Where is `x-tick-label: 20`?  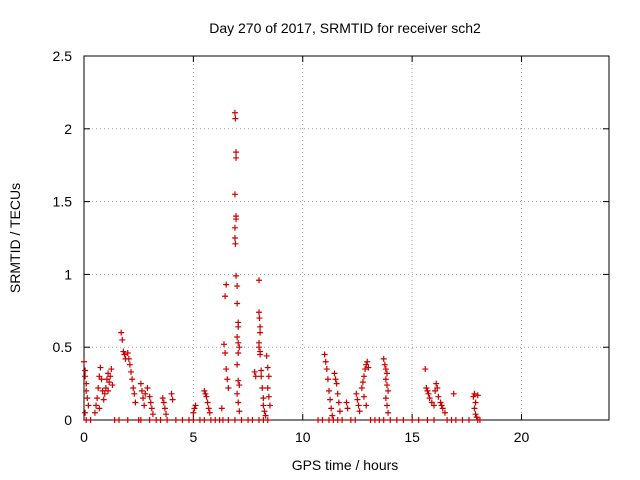
x-tick-label: 20 is located at coordinates (522, 437).